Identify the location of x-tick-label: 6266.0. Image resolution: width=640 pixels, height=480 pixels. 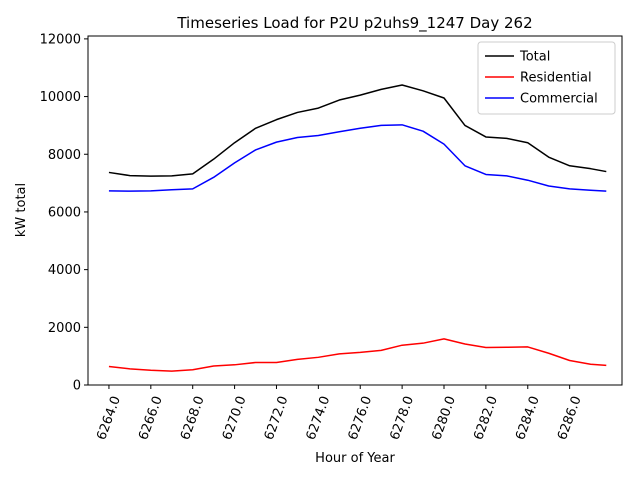
(151, 418).